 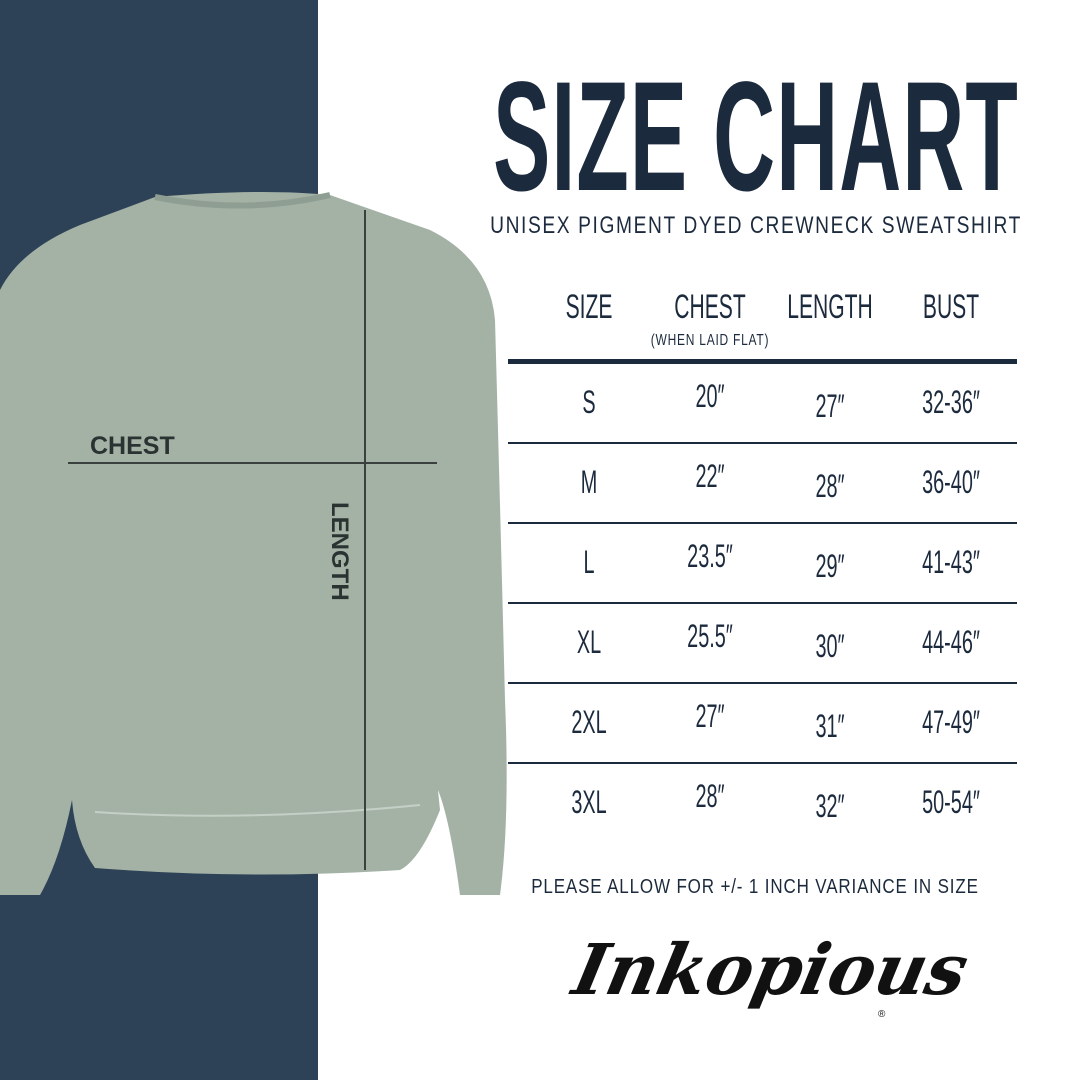 What do you see at coordinates (756, 137) in the screenshot?
I see `page-title: SIZE CHART` at bounding box center [756, 137].